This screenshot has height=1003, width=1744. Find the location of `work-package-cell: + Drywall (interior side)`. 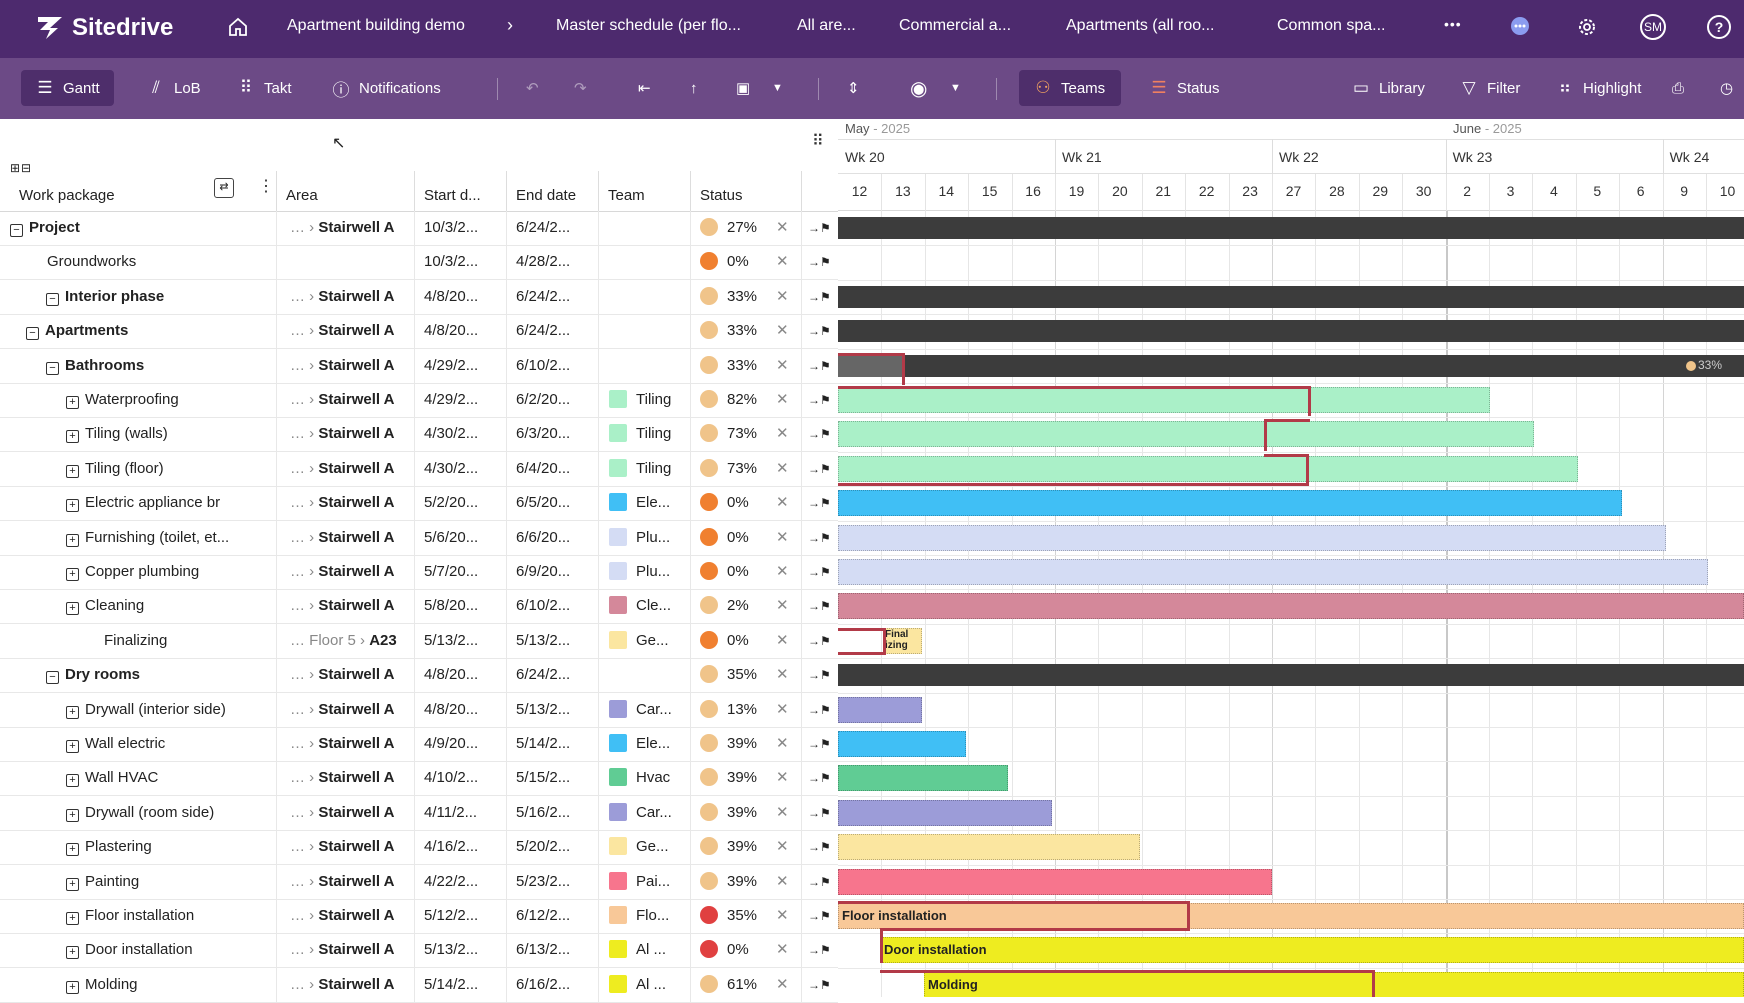

work-package-cell: + Drywall (interior side) is located at coordinates (168, 710).